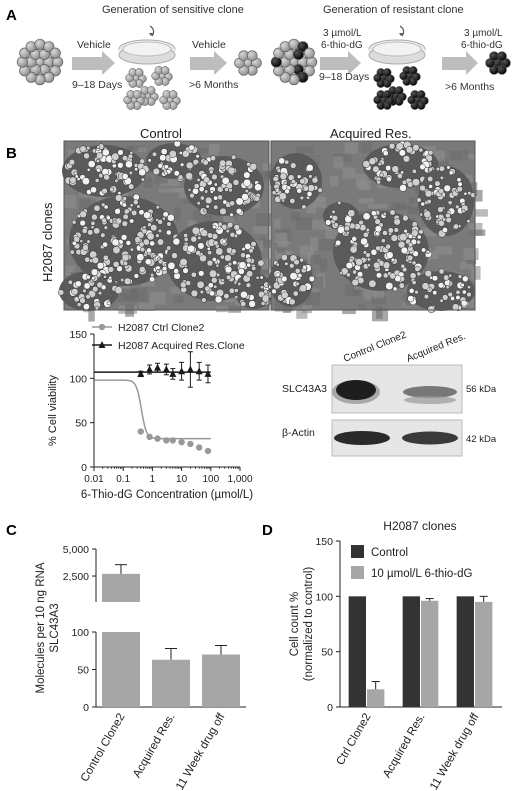  Describe the element at coordinates (330, 708) in the screenshot. I see `y-tick-label: 0` at that location.